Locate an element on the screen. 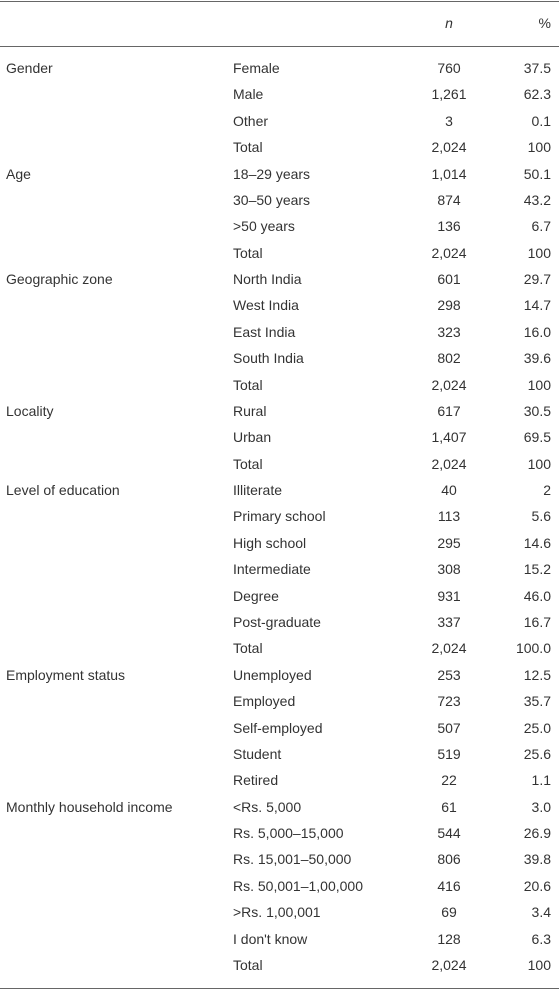 The width and height of the screenshot is (559, 991). group-label: Geographic zone is located at coordinates (59, 279).